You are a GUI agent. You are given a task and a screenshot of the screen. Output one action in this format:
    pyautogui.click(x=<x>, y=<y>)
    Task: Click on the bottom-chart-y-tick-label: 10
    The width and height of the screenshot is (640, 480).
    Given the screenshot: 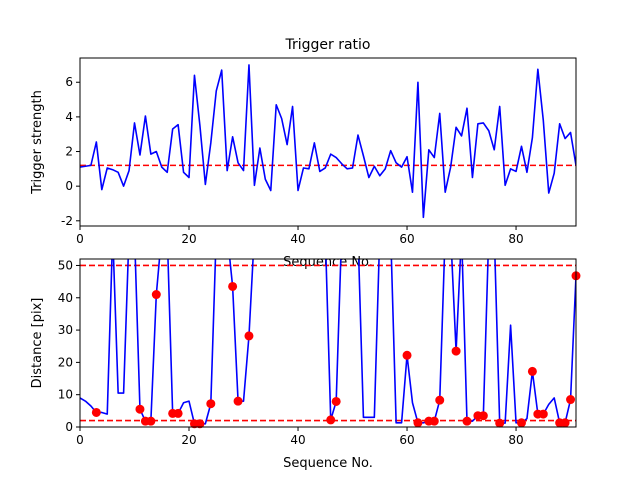 What is the action you would take?
    pyautogui.click(x=65, y=395)
    